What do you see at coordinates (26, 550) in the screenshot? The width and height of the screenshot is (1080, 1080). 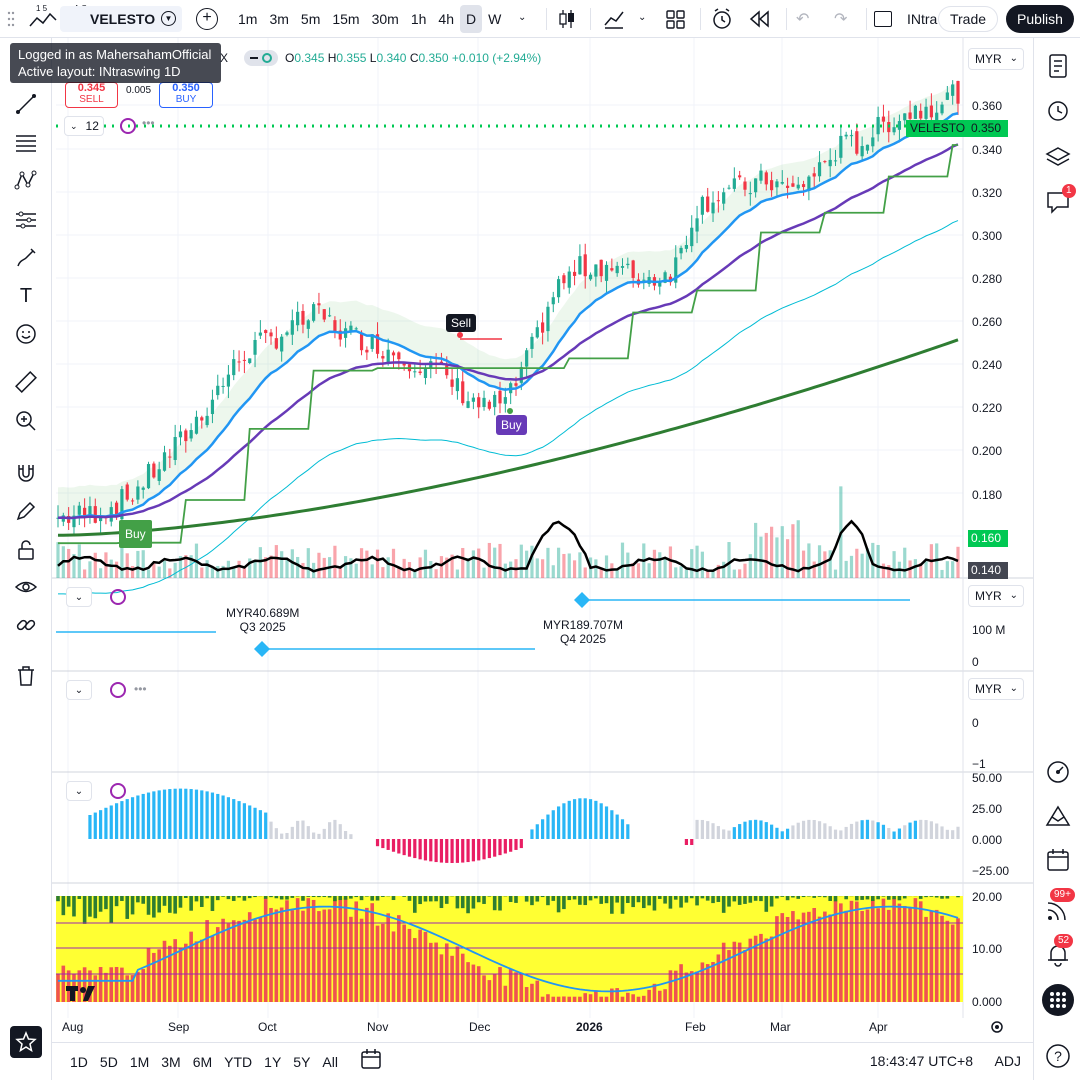 I see `lock-icon` at bounding box center [26, 550].